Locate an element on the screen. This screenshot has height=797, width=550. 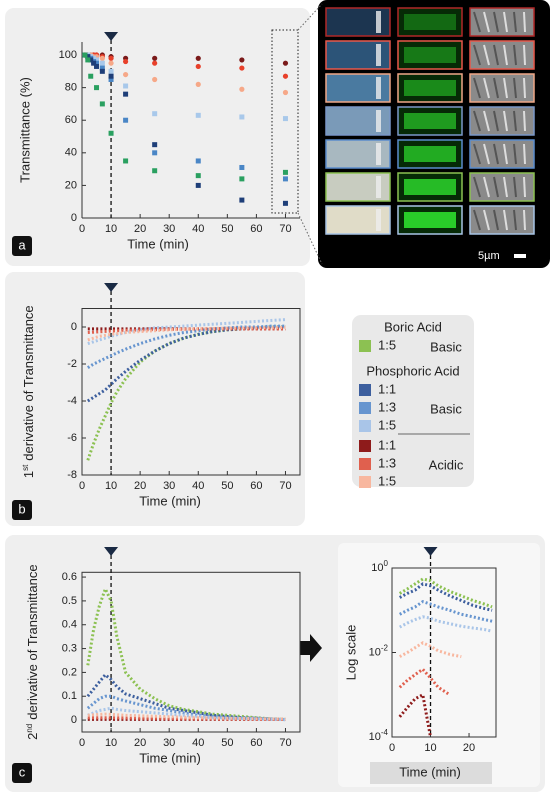
x-tick-label: 50 is located at coordinates (227, 743).